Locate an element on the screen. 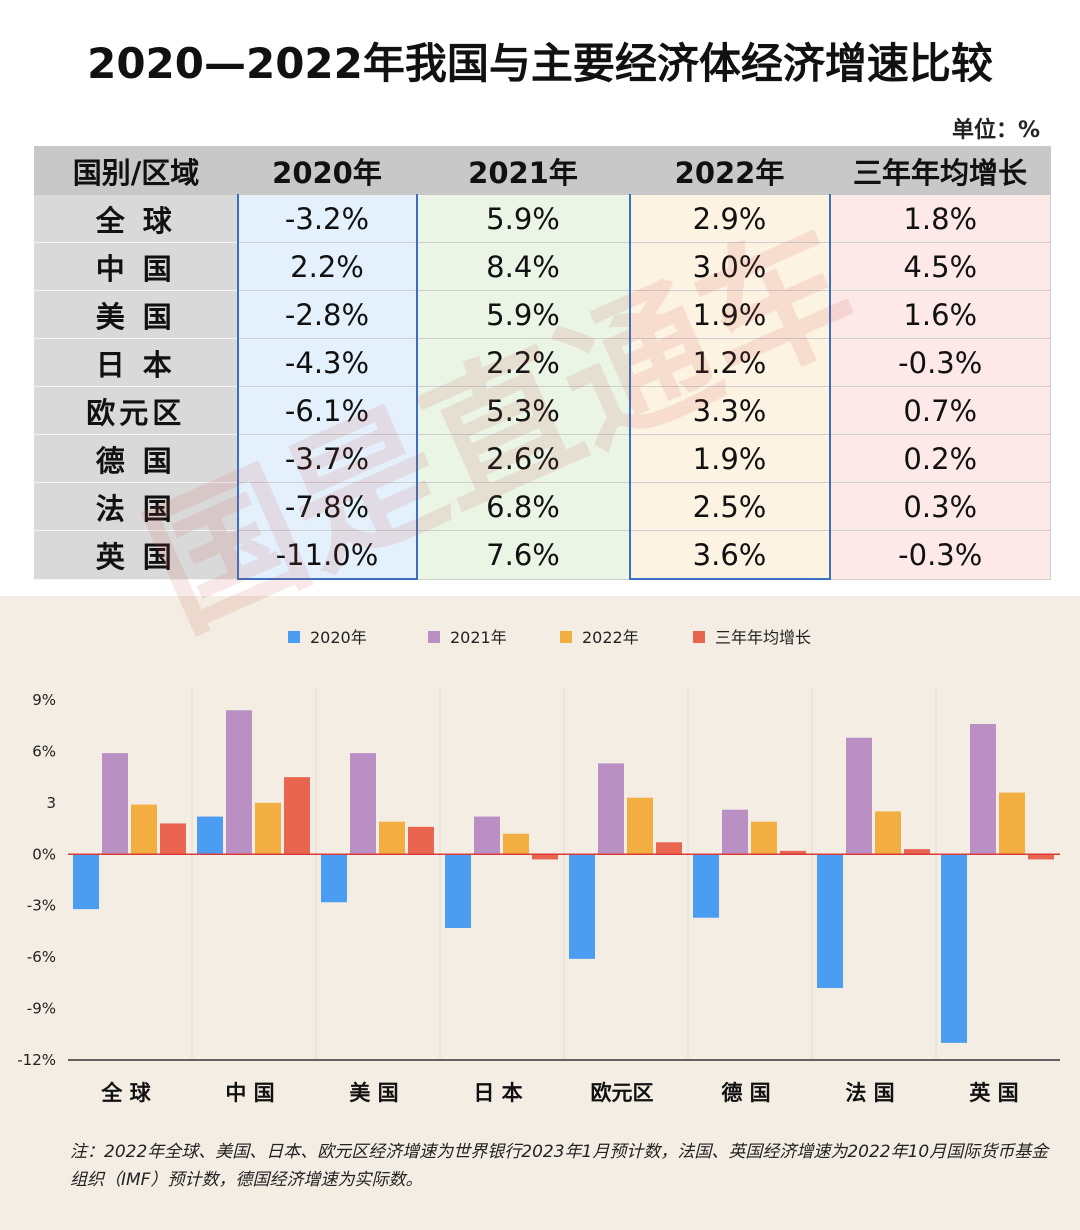  cell-2020: -7.8% is located at coordinates (327, 506).